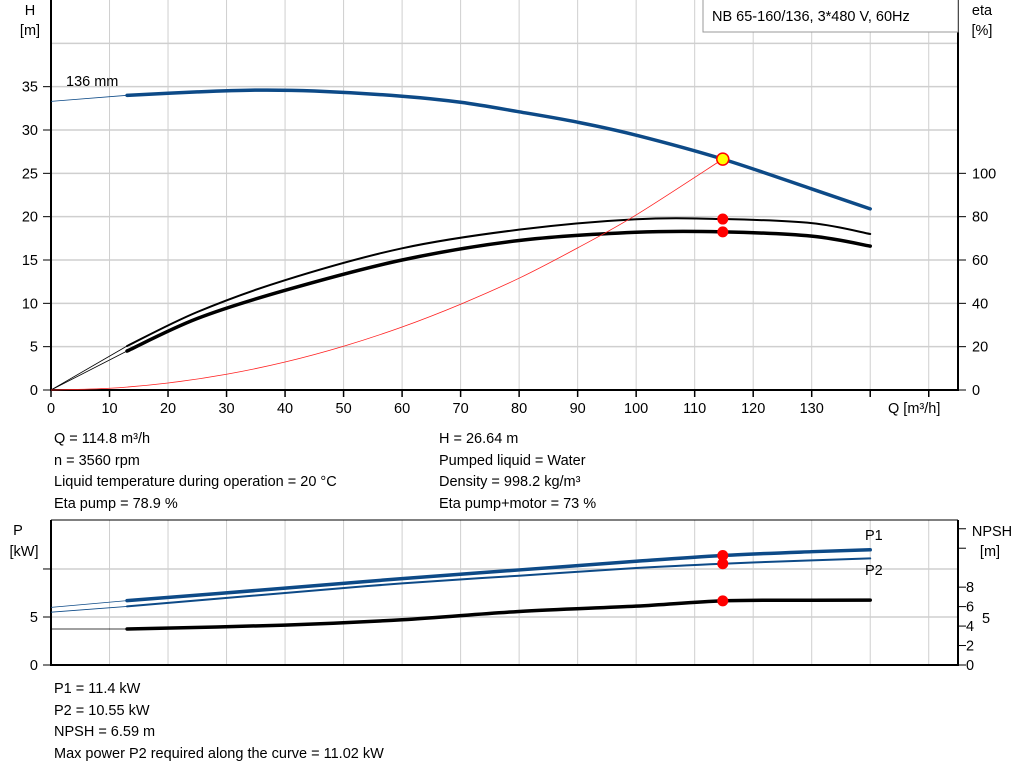  What do you see at coordinates (102, 439) in the screenshot?
I see `flow-readout: Q = 114.8 m³/h` at bounding box center [102, 439].